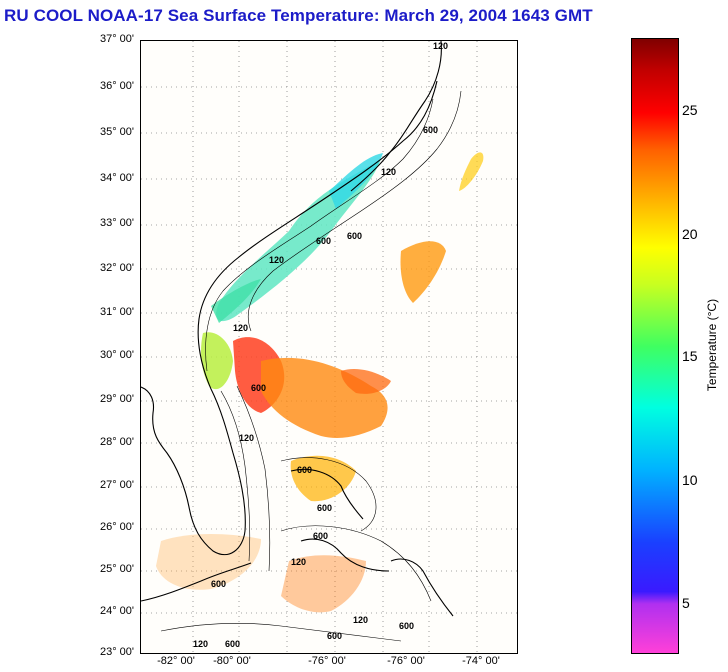  Describe the element at coordinates (690, 480) in the screenshot. I see `colorbar-tick: 10` at that location.